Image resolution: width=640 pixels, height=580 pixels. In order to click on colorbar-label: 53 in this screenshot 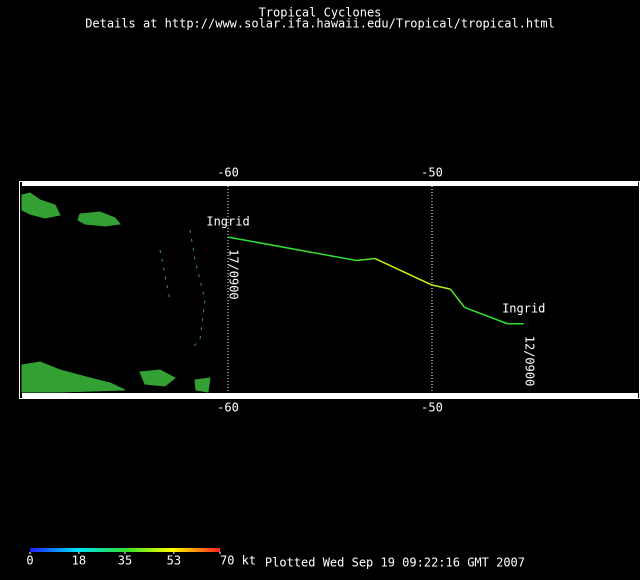, I will do `click(174, 561)`.